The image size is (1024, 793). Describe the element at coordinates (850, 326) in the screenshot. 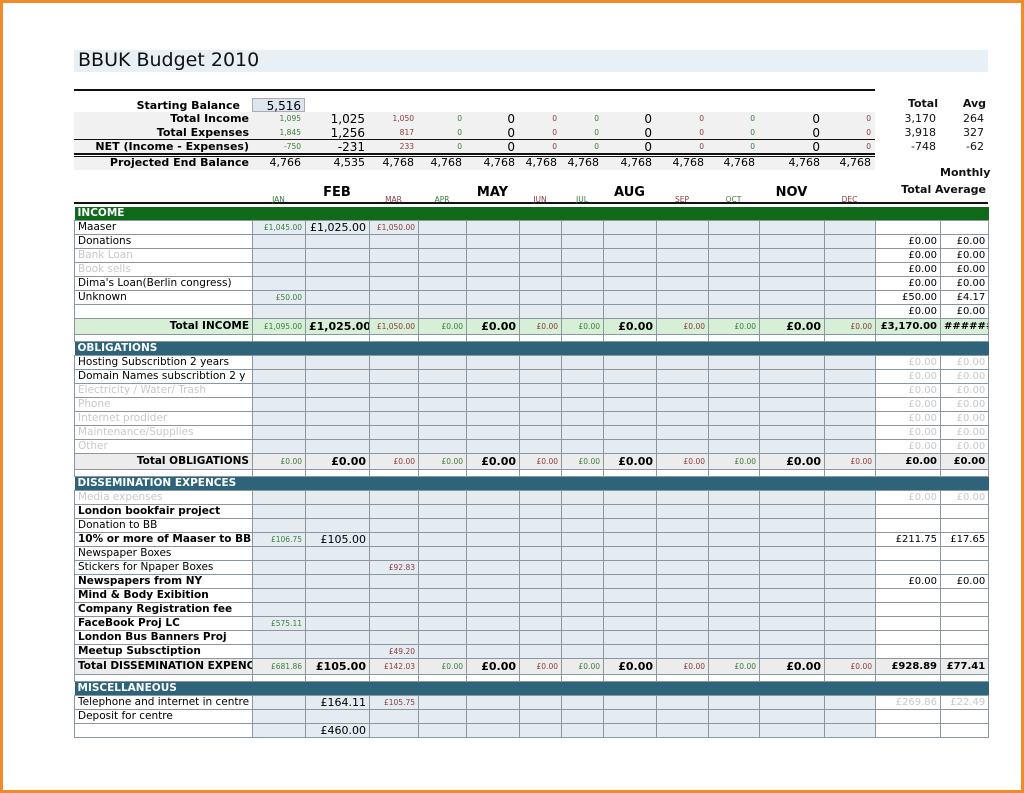

I see `month-cell-dec: £0.00` at that location.